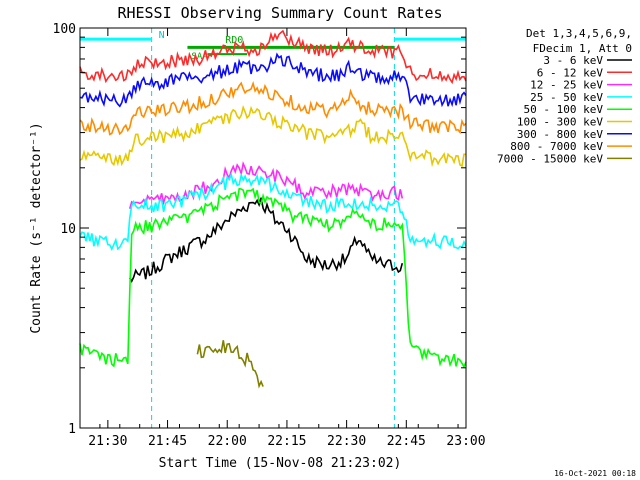  I want to click on legend-entry-label: 3 - 6 keV, so click(573, 60).